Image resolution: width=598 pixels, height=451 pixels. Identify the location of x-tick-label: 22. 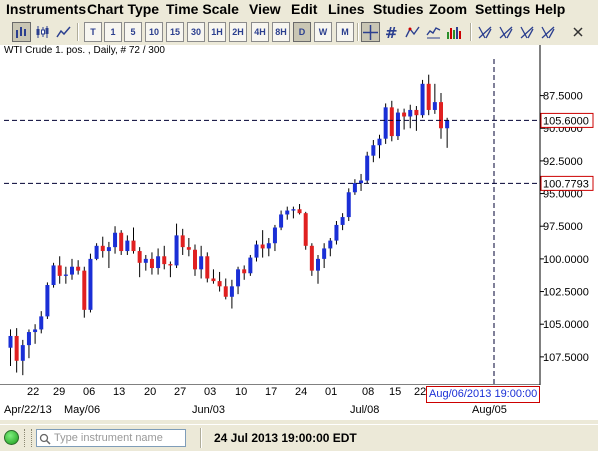
(33, 392).